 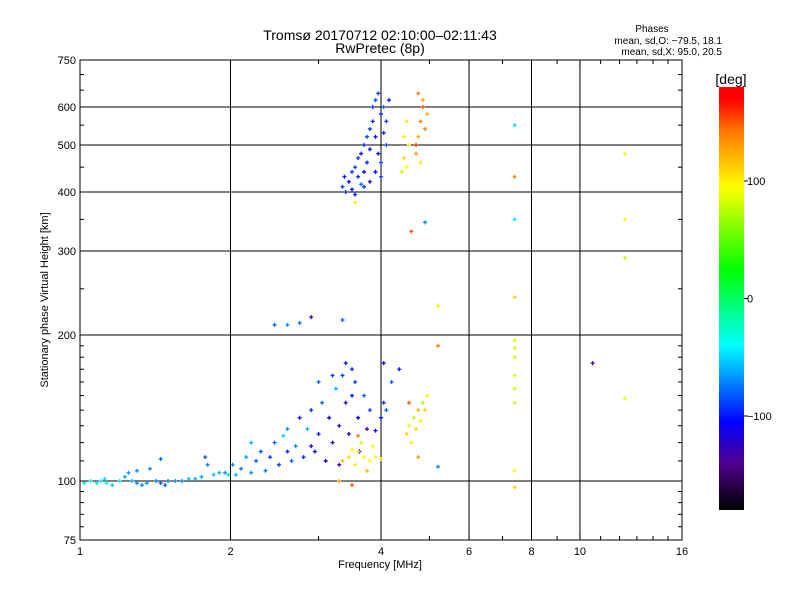 I want to click on y-tick-label: 300, so click(x=67, y=252).